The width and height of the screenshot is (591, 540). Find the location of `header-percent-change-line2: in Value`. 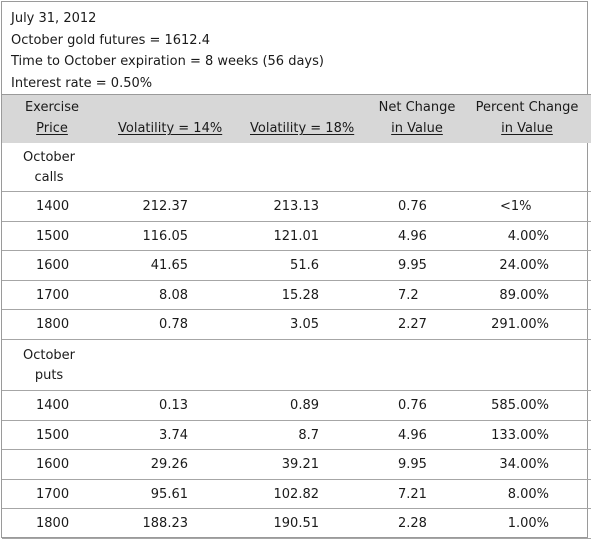

header-percent-change-line2: in Value is located at coordinates (527, 128).